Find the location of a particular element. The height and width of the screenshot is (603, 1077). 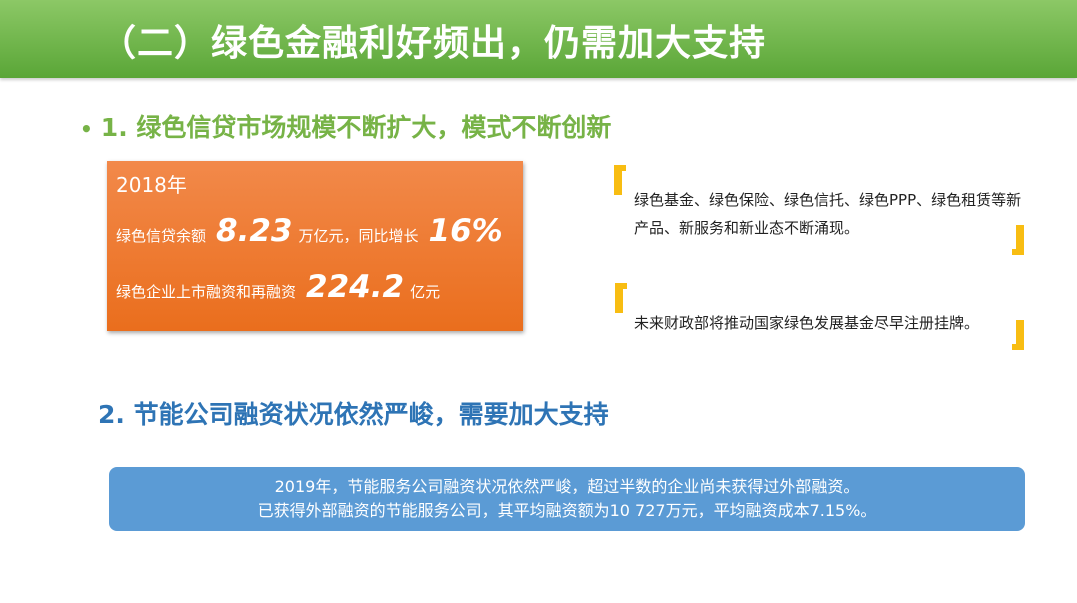

card-year: 2018年 is located at coordinates (151, 185).